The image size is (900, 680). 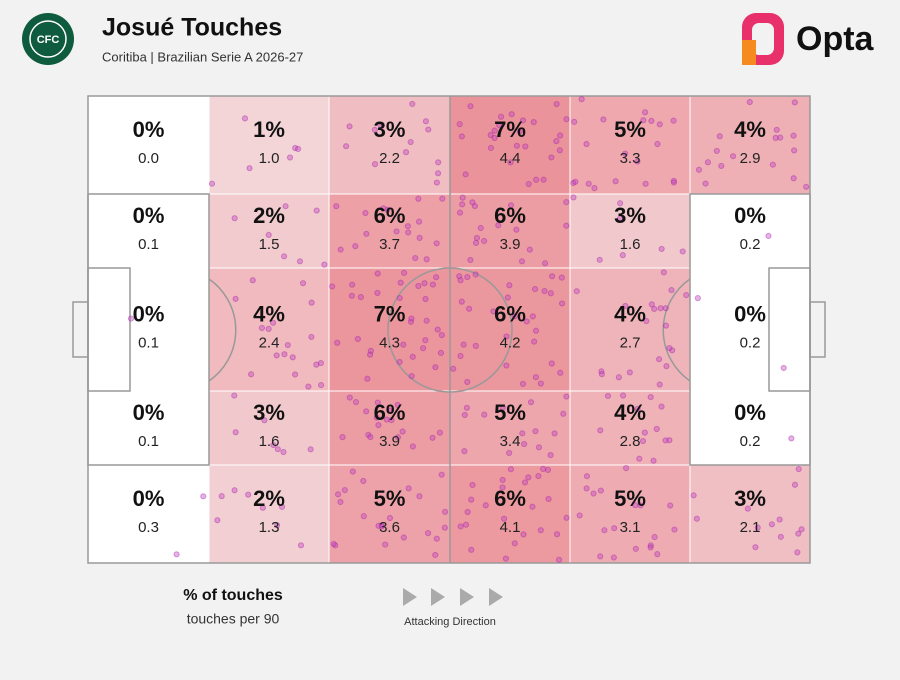 I want to click on zone-per90: 4.2, so click(x=510, y=342).